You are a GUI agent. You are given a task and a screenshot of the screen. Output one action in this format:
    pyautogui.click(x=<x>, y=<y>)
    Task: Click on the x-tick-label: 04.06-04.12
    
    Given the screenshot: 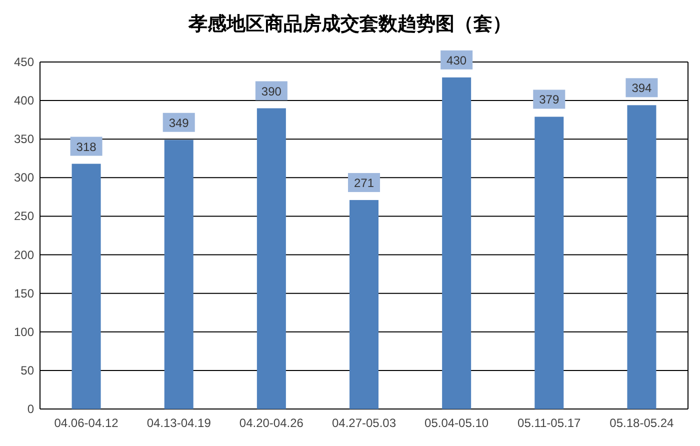 What is the action you would take?
    pyautogui.click(x=86, y=423)
    